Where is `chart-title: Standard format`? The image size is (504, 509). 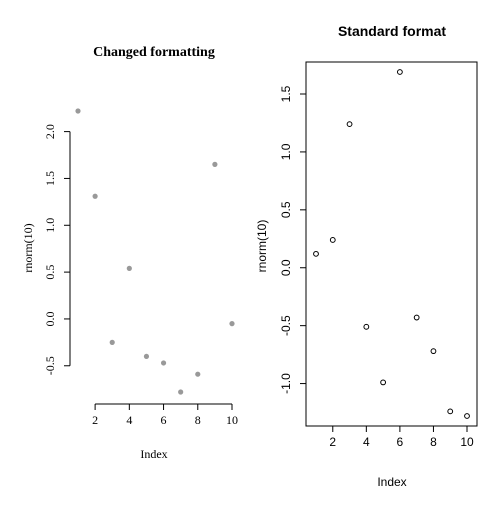 chart-title: Standard format is located at coordinates (392, 31).